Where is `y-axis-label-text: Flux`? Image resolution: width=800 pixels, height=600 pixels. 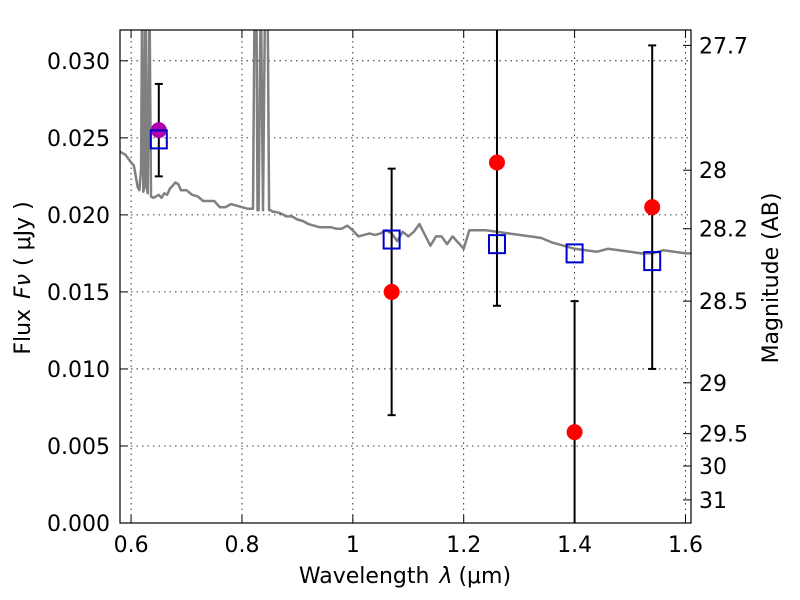 y-axis-label-text: Flux is located at coordinates (23, 332).